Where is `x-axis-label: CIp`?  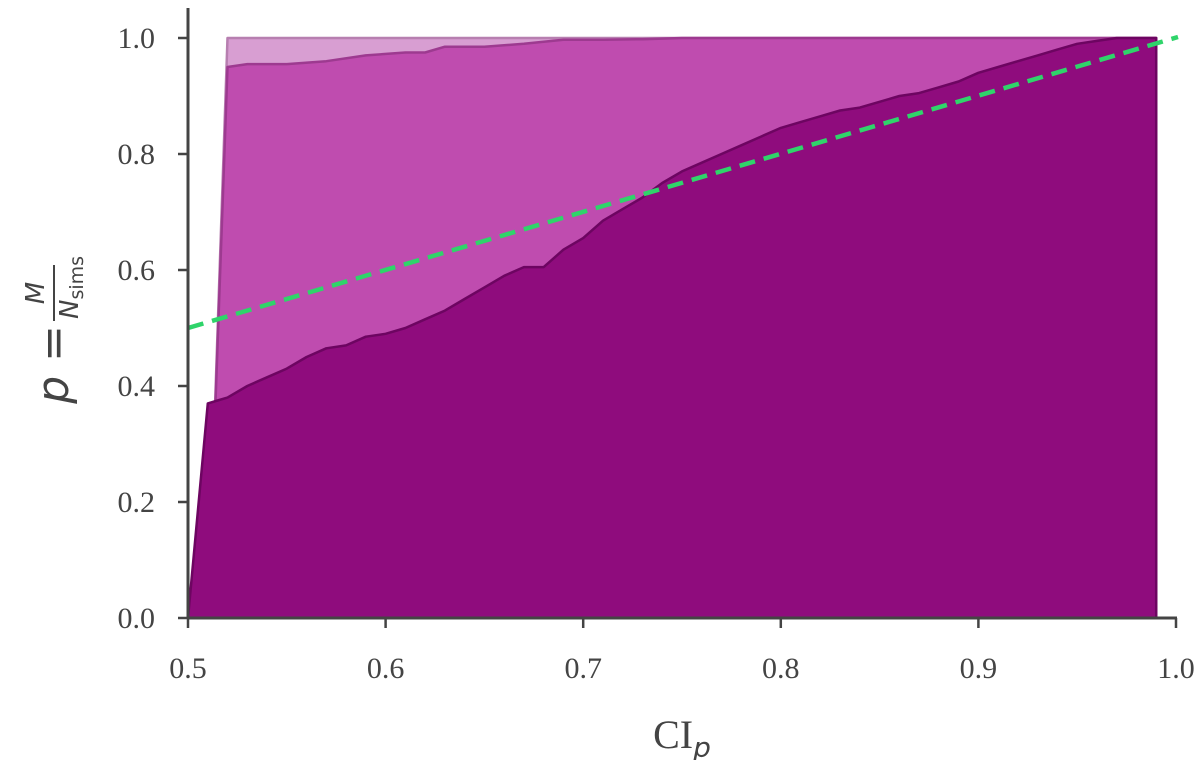
x-axis-label: CIp is located at coordinates (682, 736).